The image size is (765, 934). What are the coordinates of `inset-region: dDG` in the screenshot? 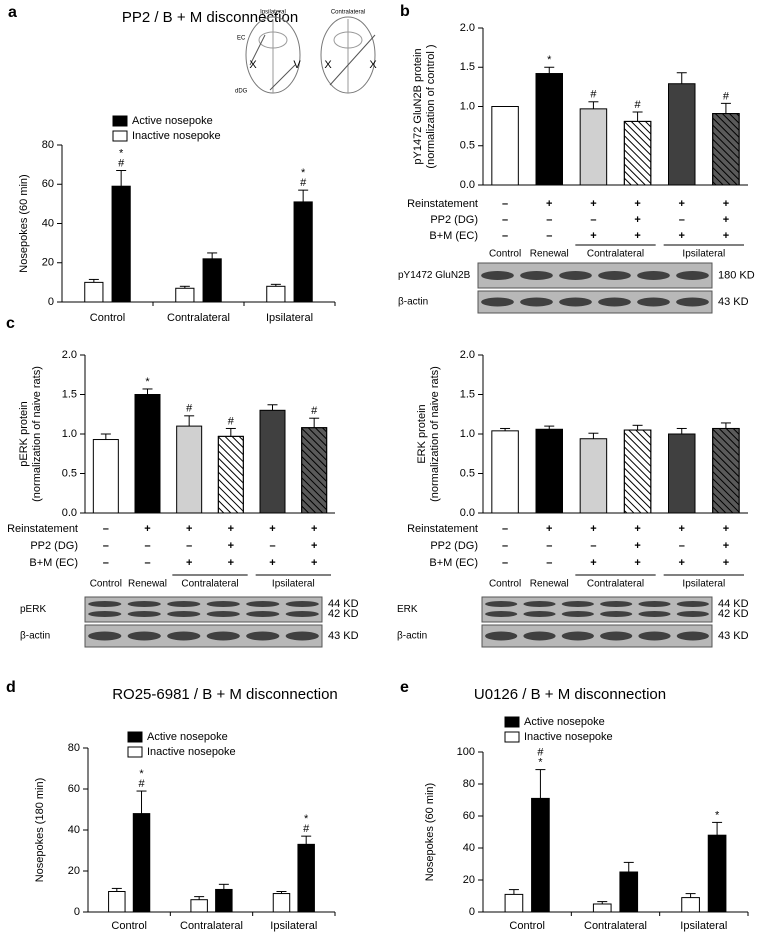 It's located at (241, 92).